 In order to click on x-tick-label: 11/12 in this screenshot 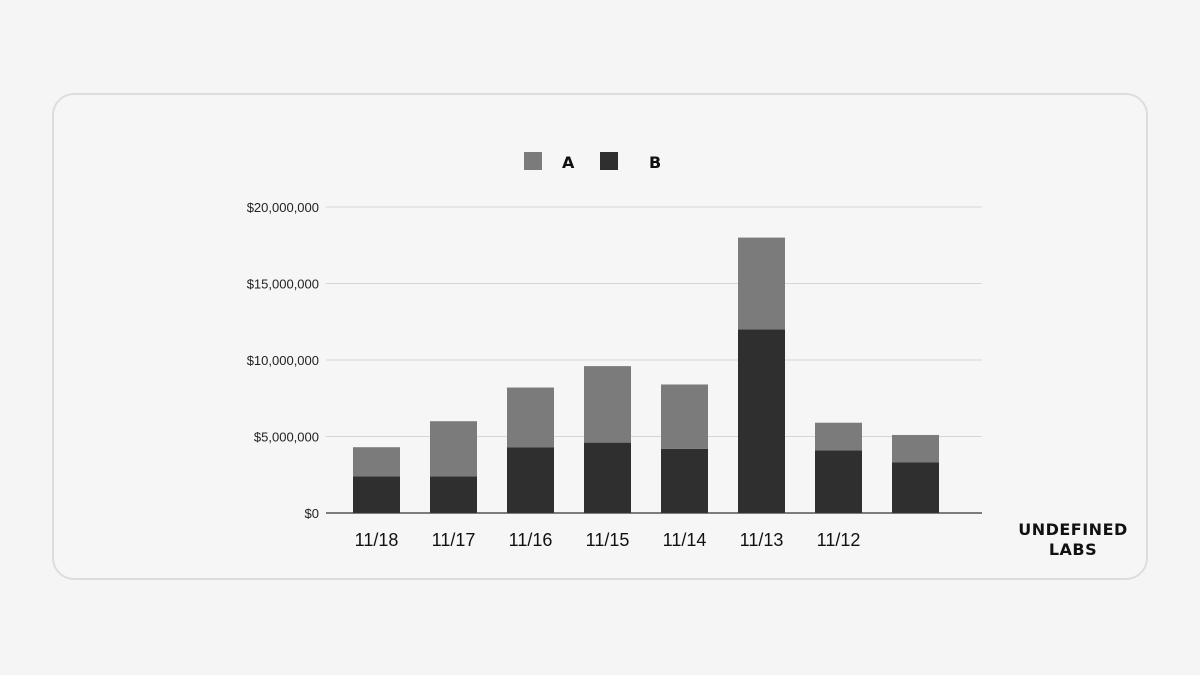, I will do `click(839, 540)`.